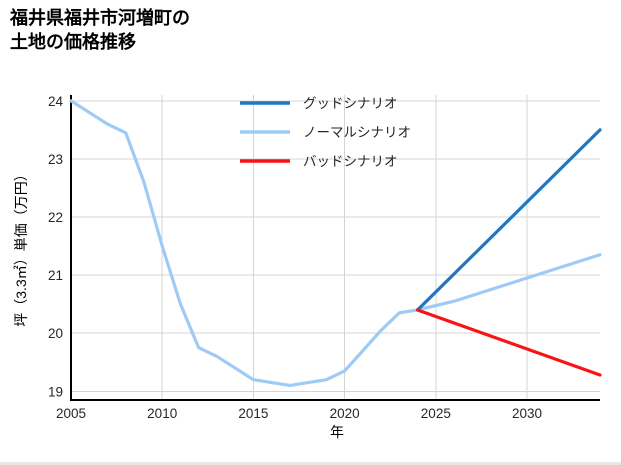 The height and width of the screenshot is (465, 621). Describe the element at coordinates (55, 159) in the screenshot. I see `y-tick-23: 23` at that location.